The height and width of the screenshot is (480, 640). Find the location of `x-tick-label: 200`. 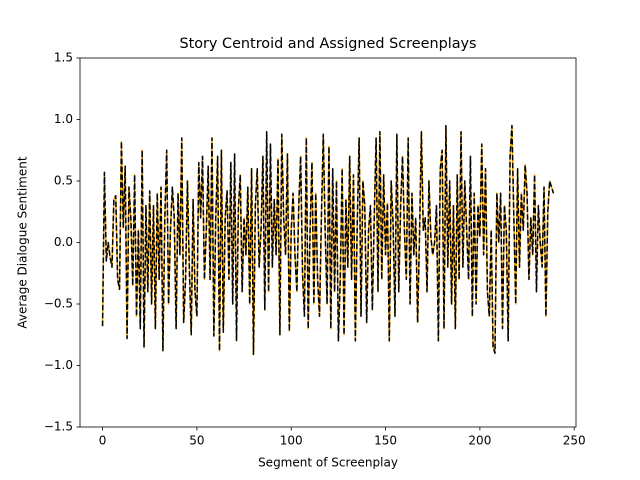

x-tick-label: 200 is located at coordinates (479, 441).